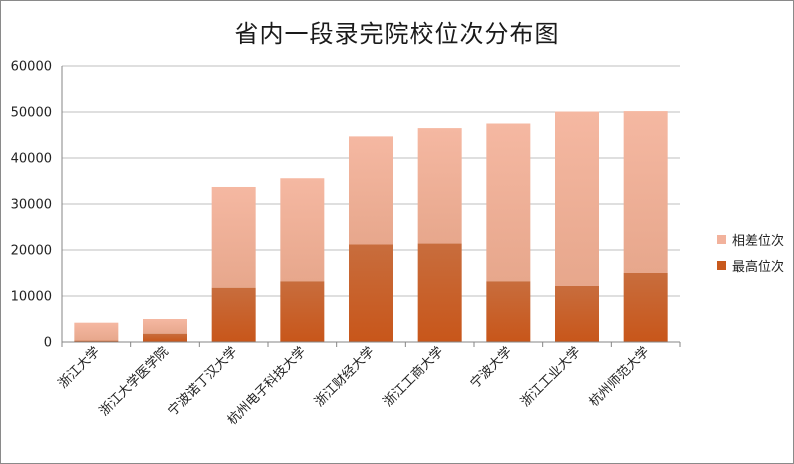 Image resolution: width=794 pixels, height=464 pixels. Describe the element at coordinates (397, 34) in the screenshot. I see `chart-title: 省内一段录完院校位次分布图` at that location.